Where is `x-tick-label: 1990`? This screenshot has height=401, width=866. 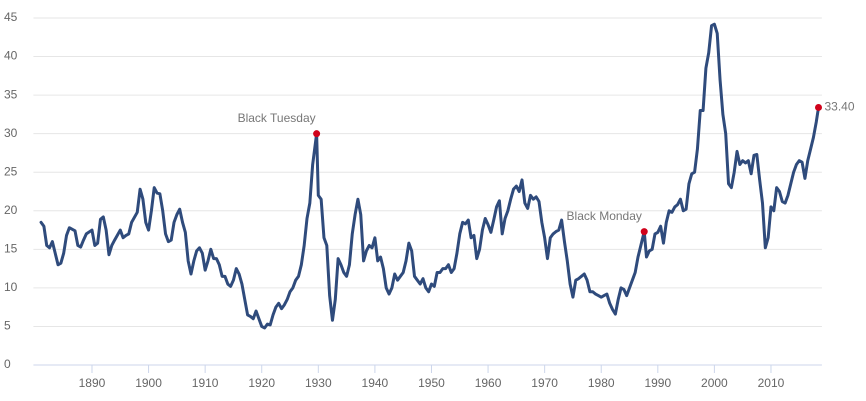 x-tick-label: 1990 is located at coordinates (657, 383).